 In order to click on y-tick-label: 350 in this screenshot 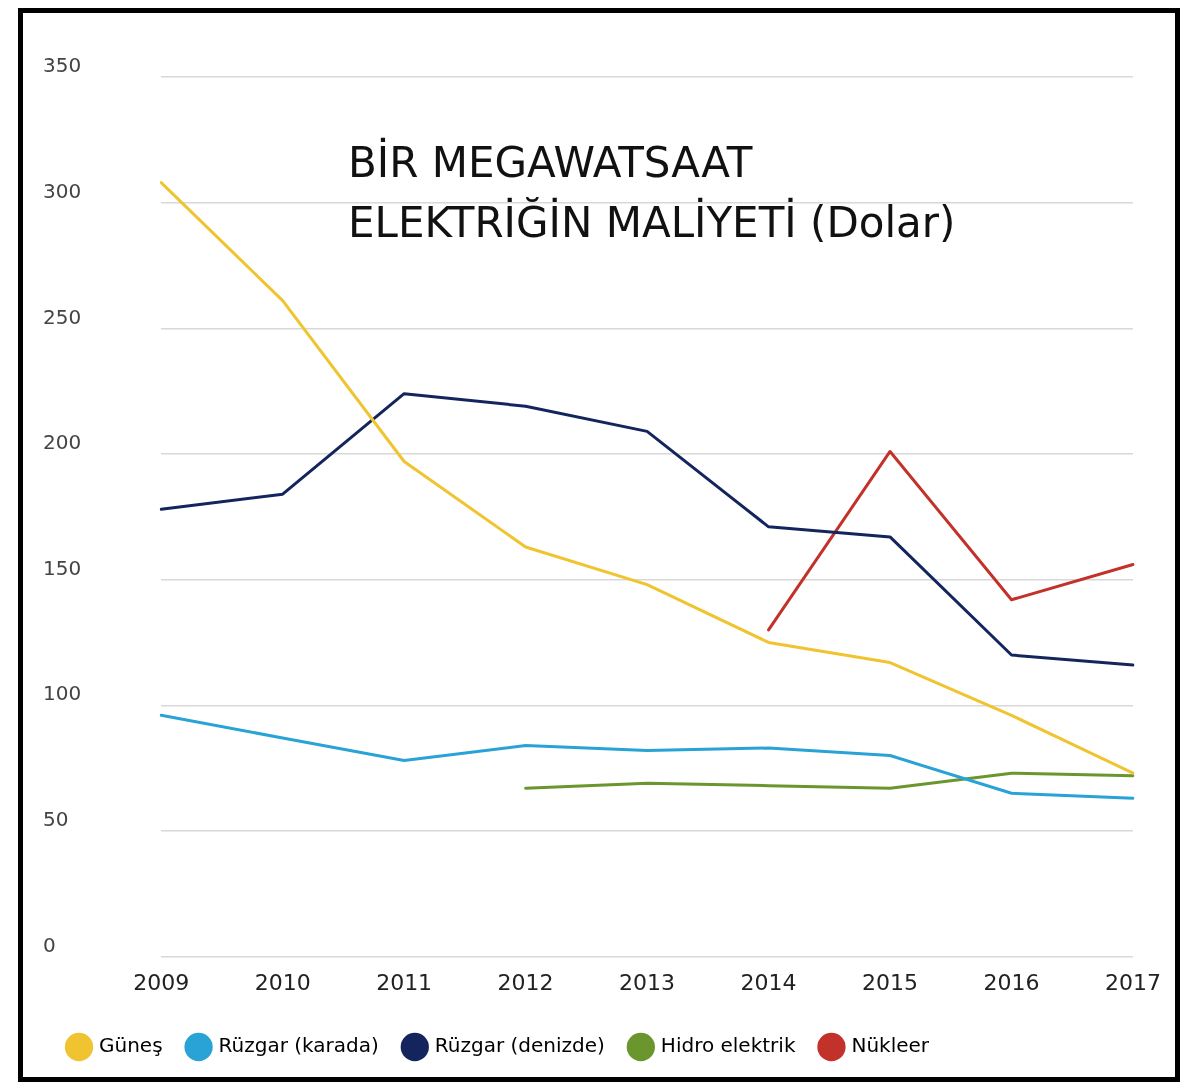, I will do `click(62, 65)`.